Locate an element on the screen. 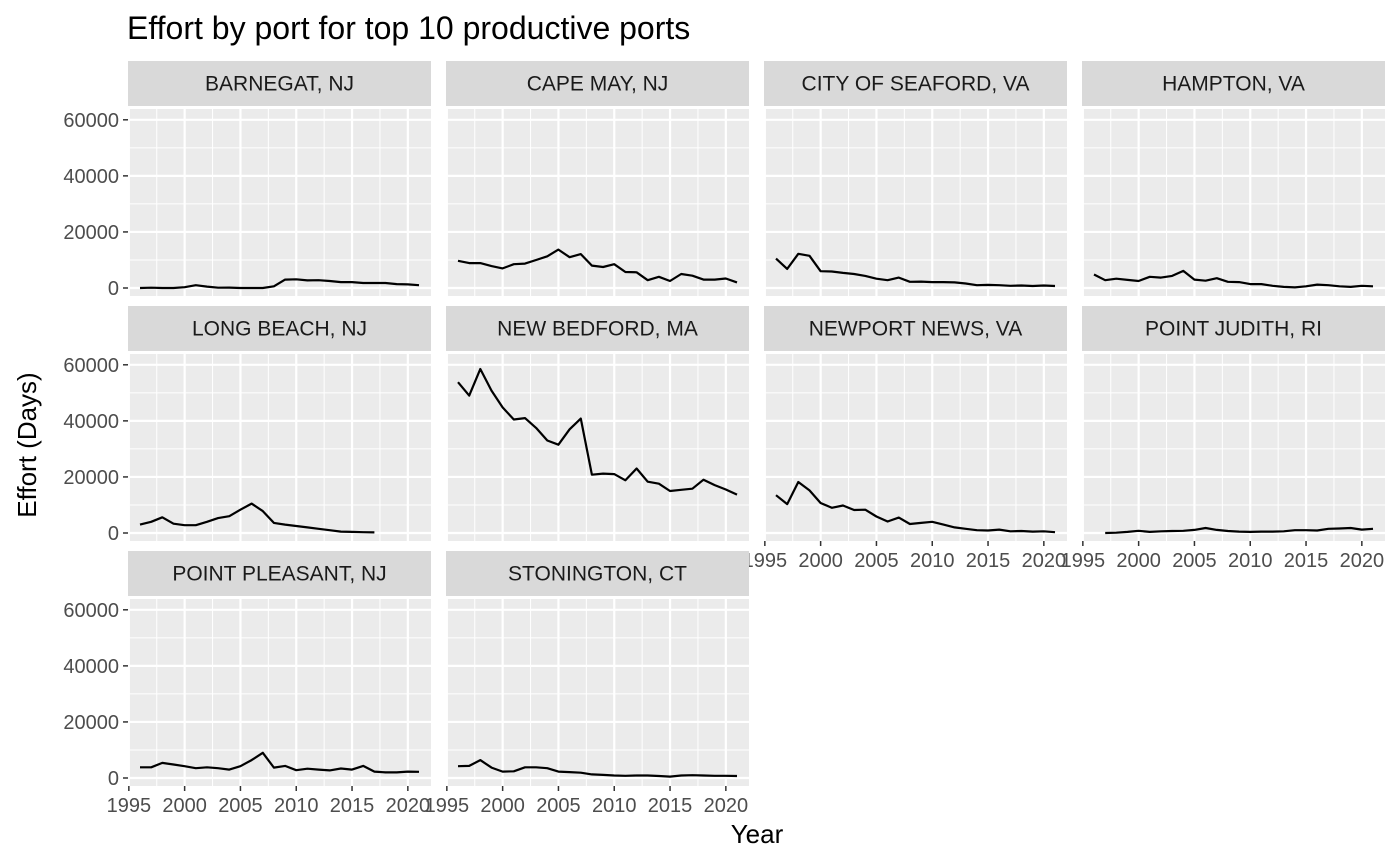 Image resolution: width=1400 pixels, height=865 pixels. facet-panel: STONINGTON, CT 1995 2000 2005 2010 2015 2020 is located at coordinates (587, 684).